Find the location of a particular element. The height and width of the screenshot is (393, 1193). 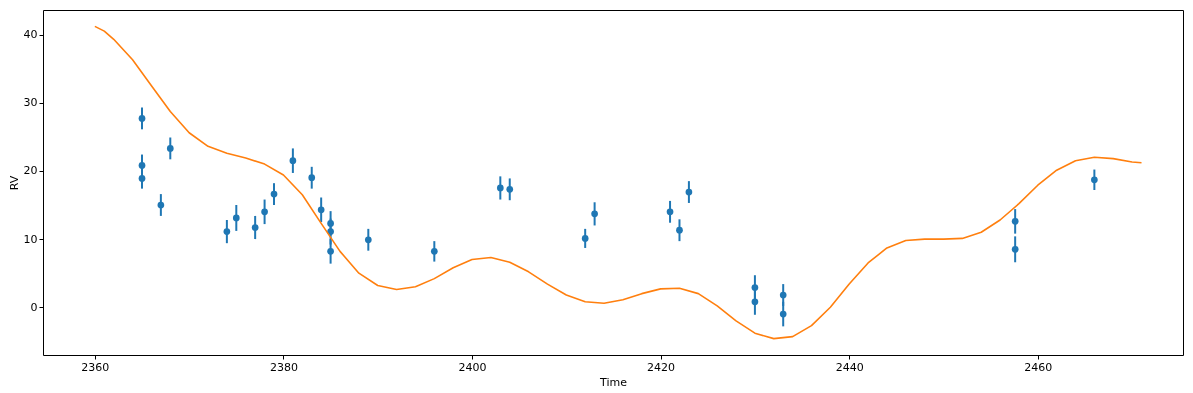

x-tick-label: 2360 is located at coordinates (95, 367).